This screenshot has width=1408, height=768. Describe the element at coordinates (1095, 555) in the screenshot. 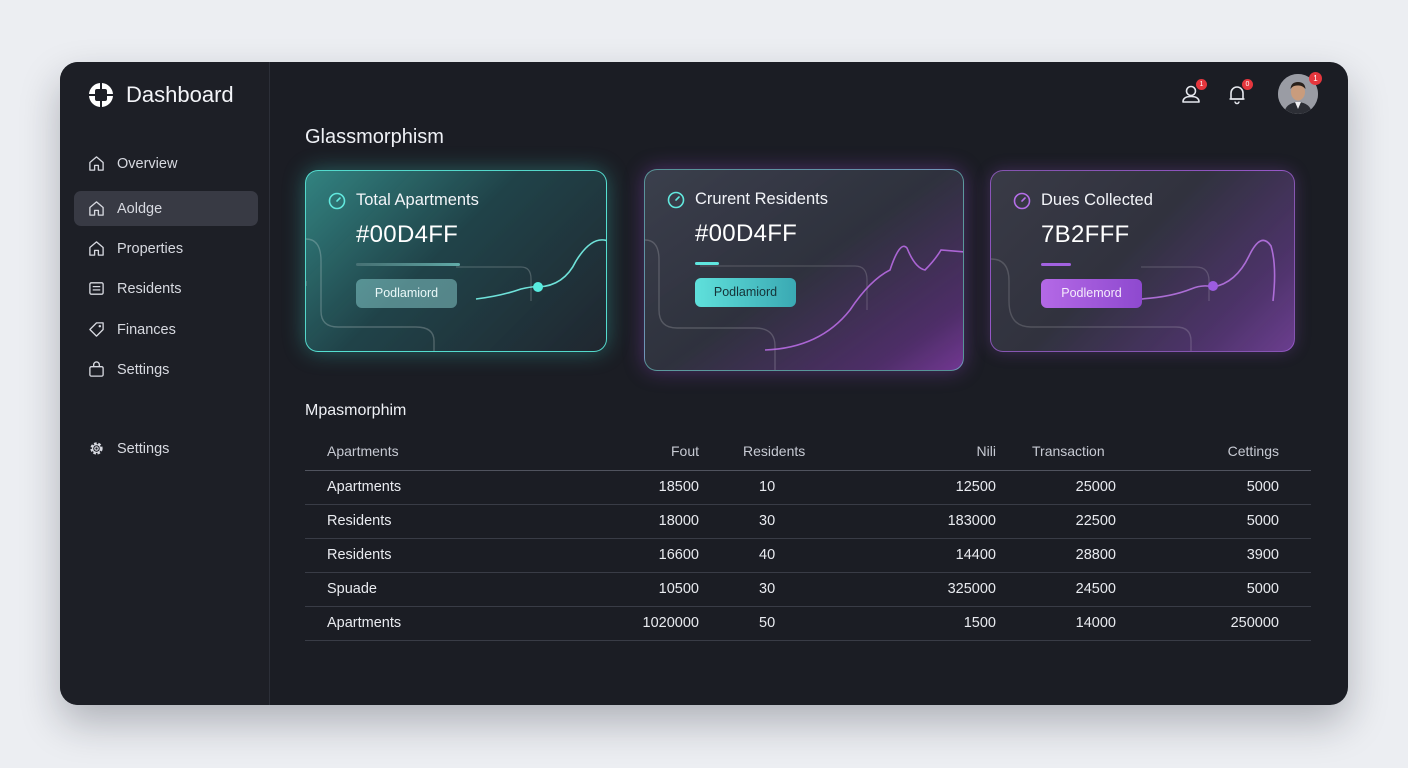

I see `table-cell: 28800` at that location.